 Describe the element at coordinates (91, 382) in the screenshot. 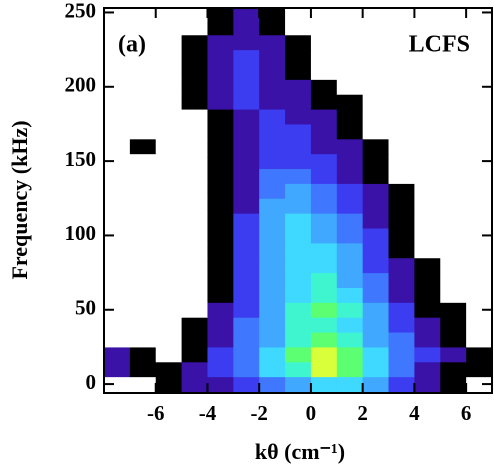

I see `y-tick-label: 0` at that location.